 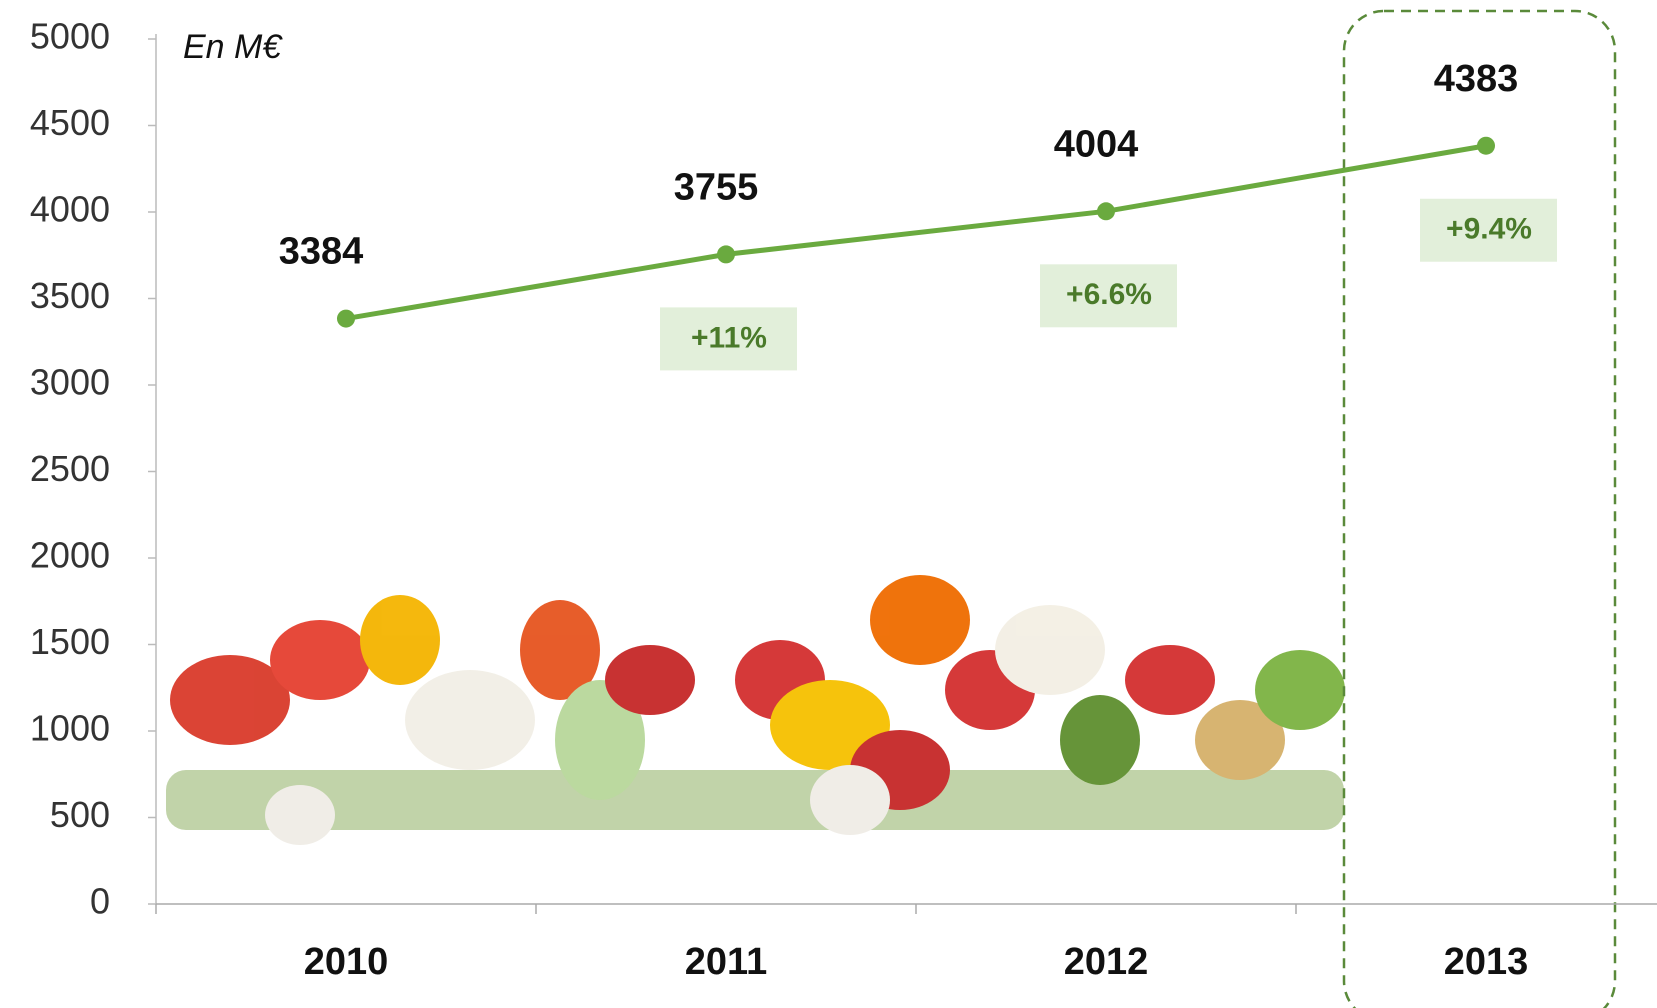 What do you see at coordinates (1096, 144) in the screenshot?
I see `value-label: 4004` at bounding box center [1096, 144].